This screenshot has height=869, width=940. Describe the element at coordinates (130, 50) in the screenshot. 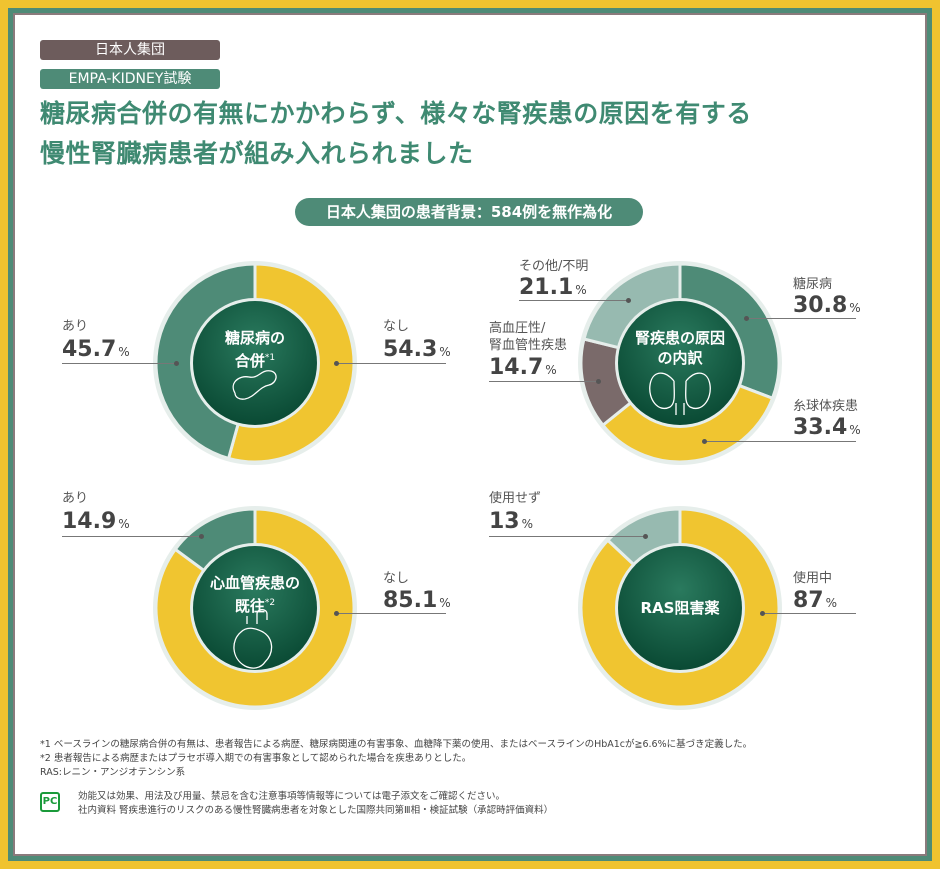

I see `population-tag: 日本人集団` at that location.